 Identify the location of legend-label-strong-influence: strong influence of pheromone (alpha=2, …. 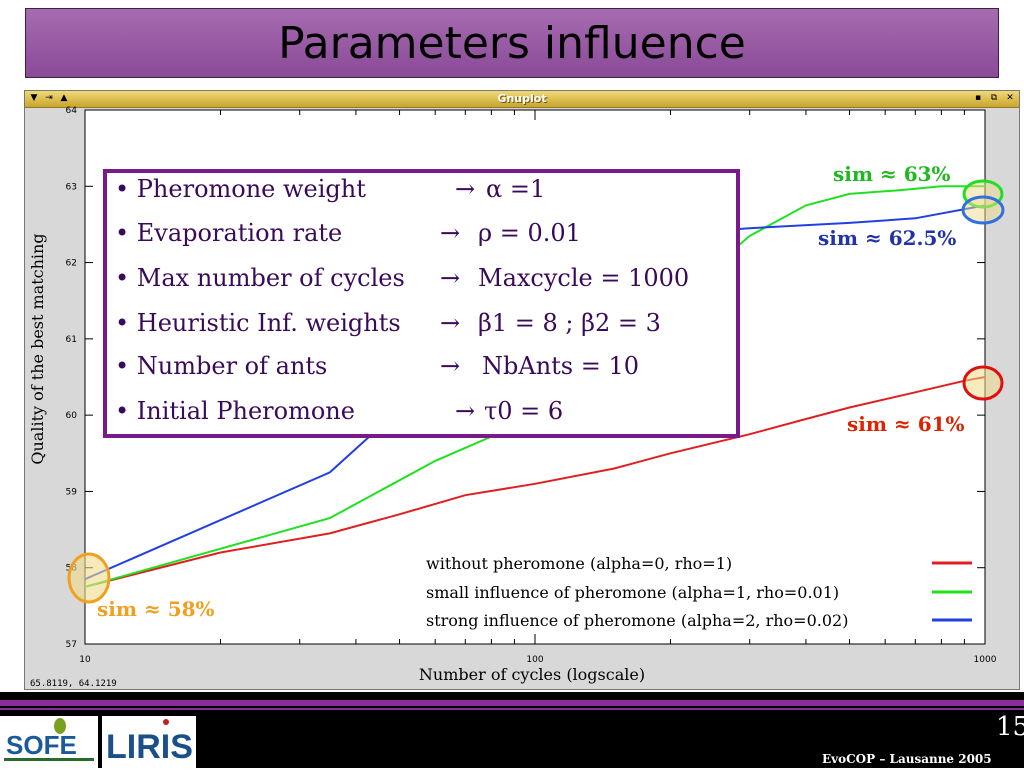
(637, 620).